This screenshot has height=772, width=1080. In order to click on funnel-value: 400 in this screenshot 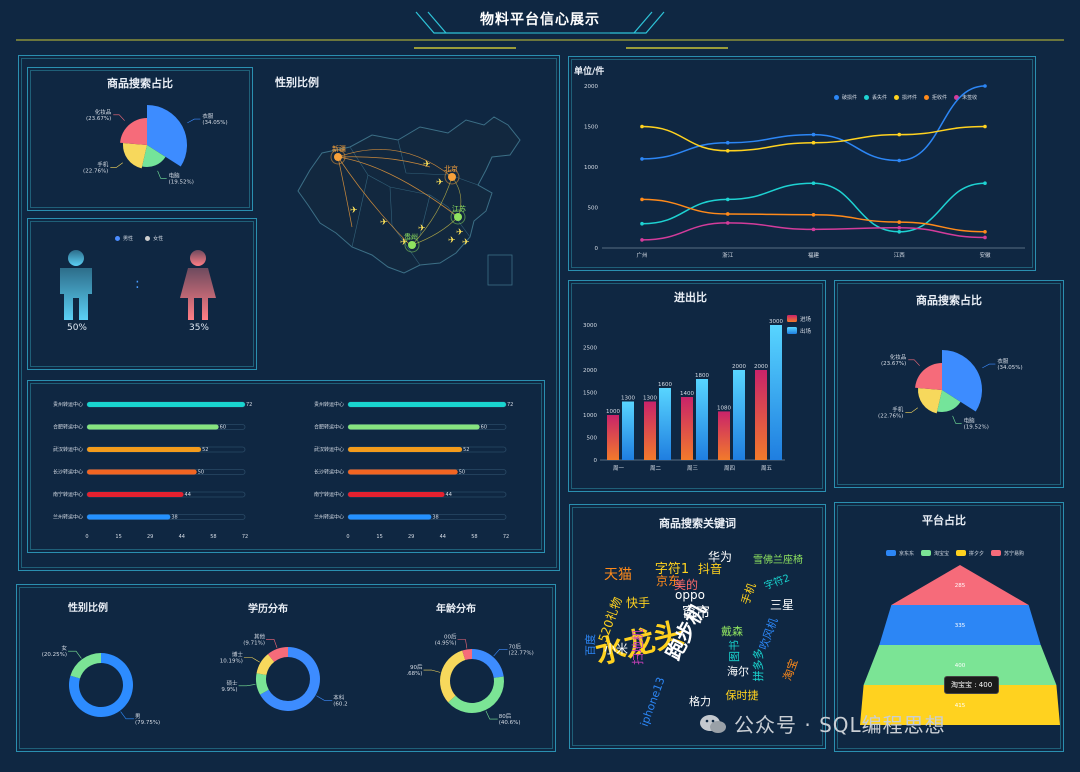, I will do `click(960, 666)`.